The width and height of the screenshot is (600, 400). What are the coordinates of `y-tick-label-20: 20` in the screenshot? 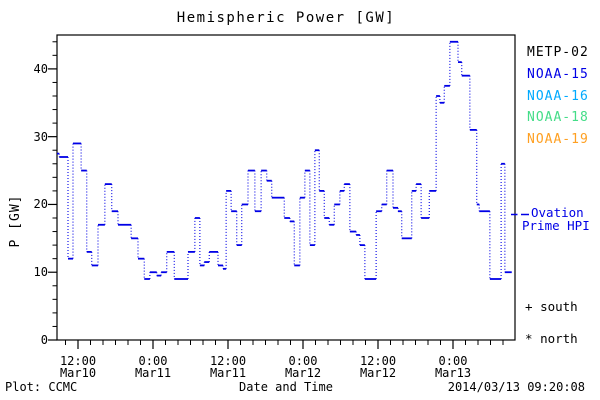 It's located at (40, 204).